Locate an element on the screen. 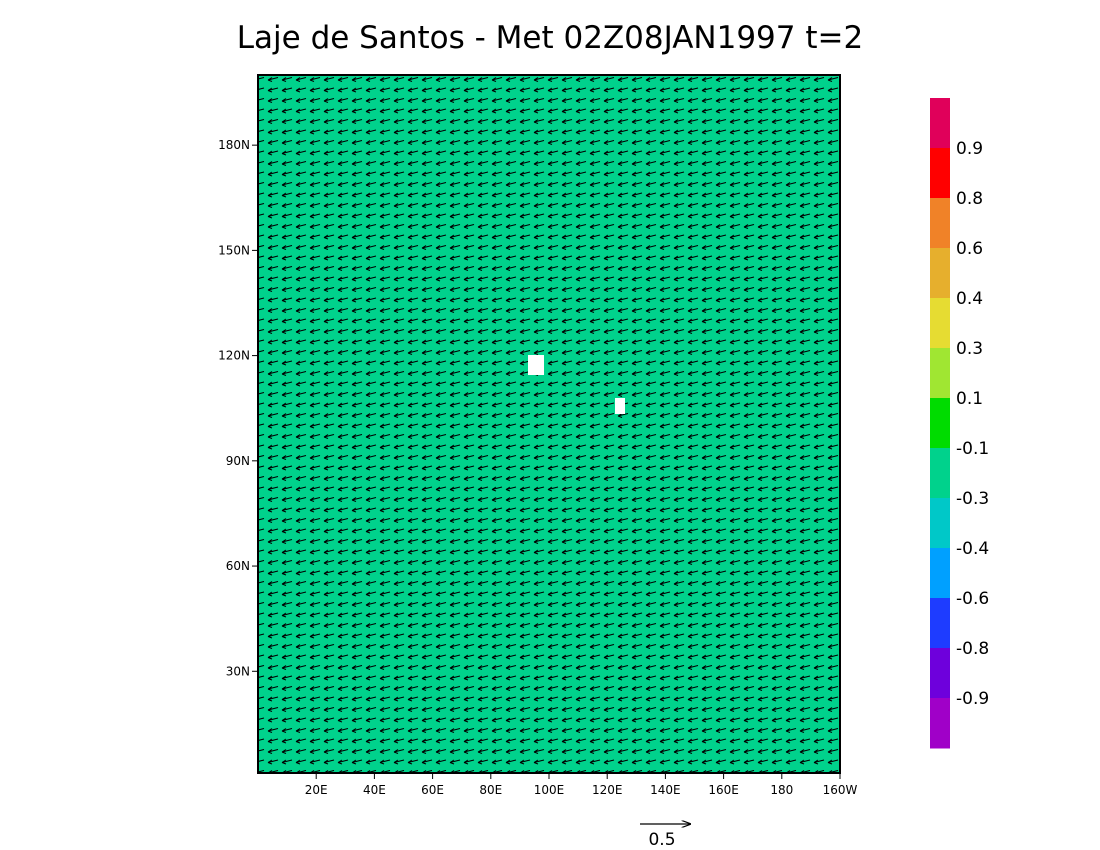 This screenshot has height=850, width=1100. x-tick-label: 80E is located at coordinates (490, 790).